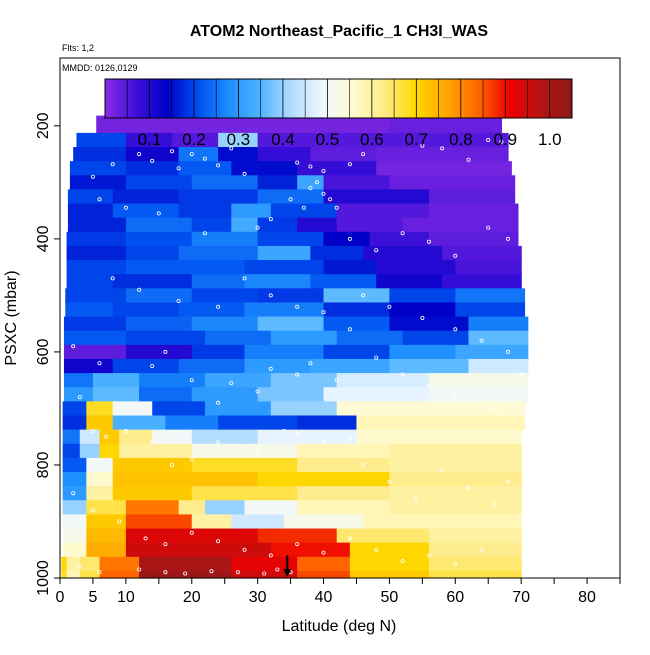 The width and height of the screenshot is (650, 655). I want to click on colorbar-tick-label: 0.8, so click(461, 139).